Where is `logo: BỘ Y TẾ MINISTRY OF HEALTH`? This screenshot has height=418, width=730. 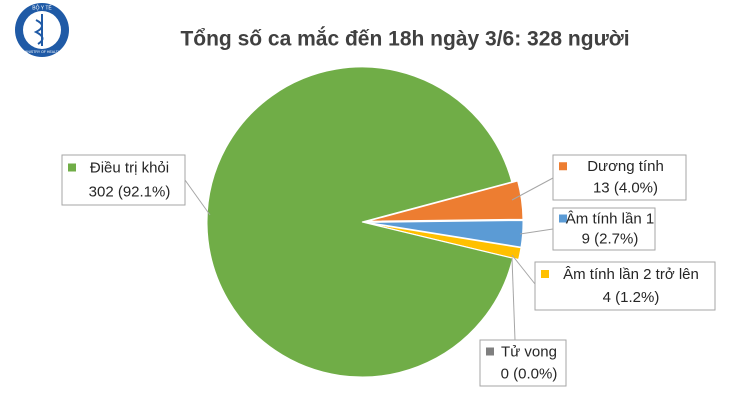
logo: BỘ Y TẾ MINISTRY OF HEALTH is located at coordinates (42, 30).